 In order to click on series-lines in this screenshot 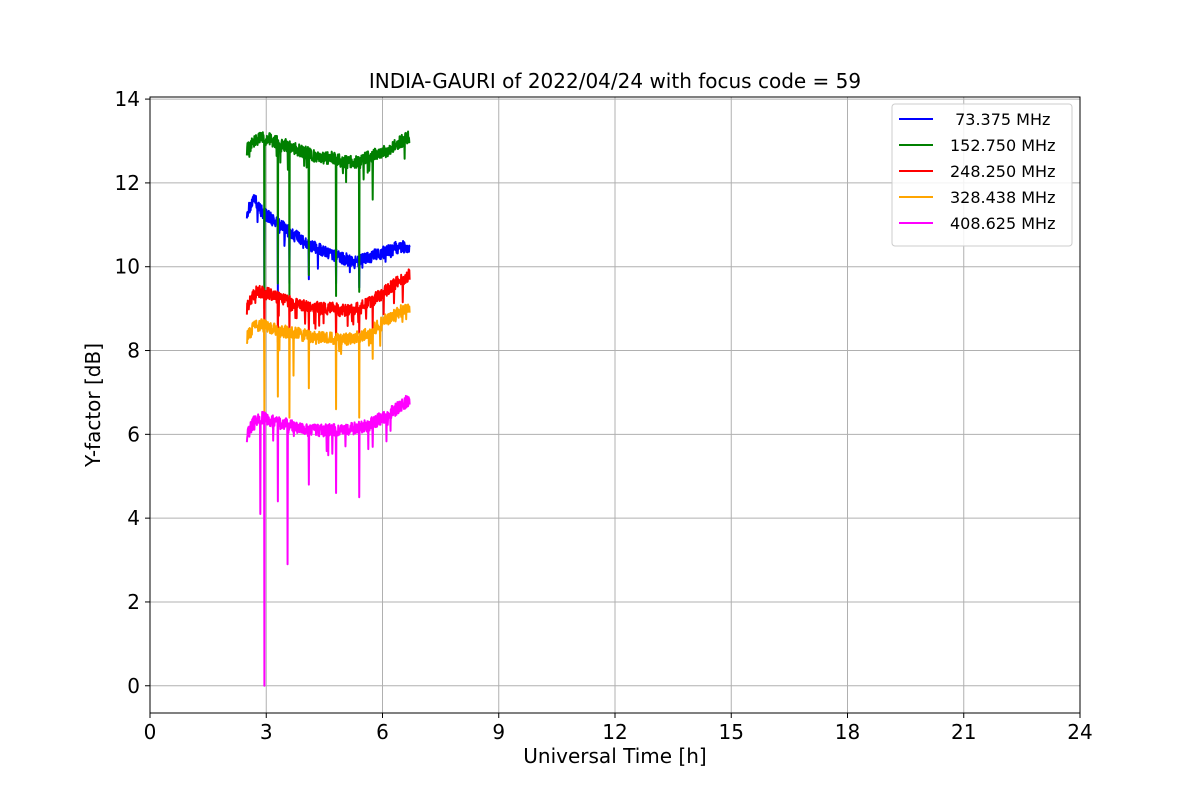, I will do `click(328, 408)`.